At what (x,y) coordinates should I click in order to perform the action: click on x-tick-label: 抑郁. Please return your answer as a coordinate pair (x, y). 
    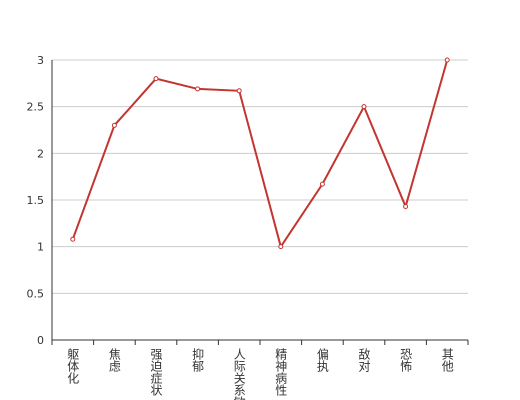
    Looking at the image, I should click on (198, 360).